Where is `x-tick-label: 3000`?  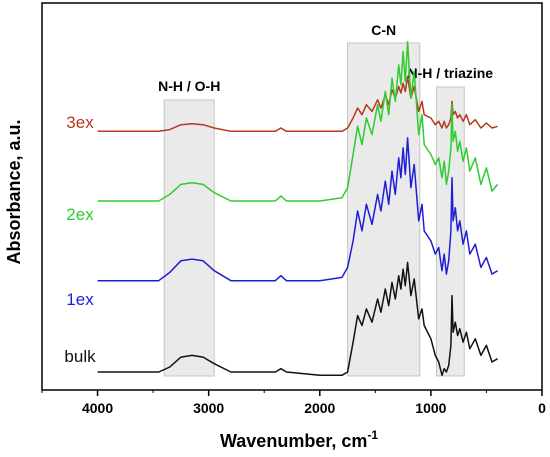 x-tick-label: 3000 is located at coordinates (208, 408).